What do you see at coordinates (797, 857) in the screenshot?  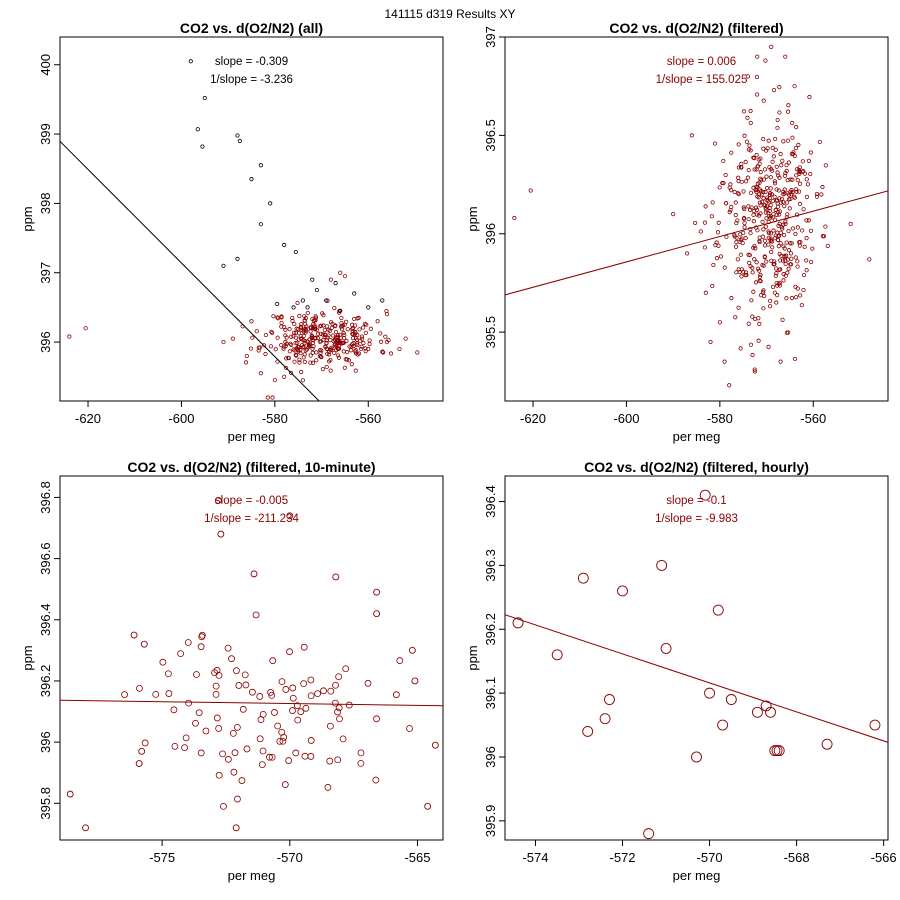 I see `x-tick-label: -568` at bounding box center [797, 857].